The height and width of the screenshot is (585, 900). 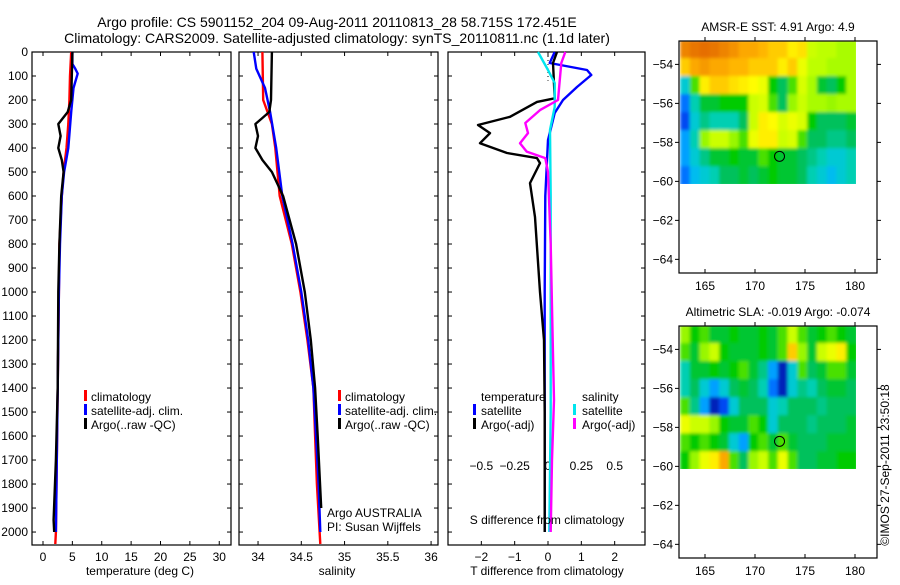 I want to click on x-tick-label: 165, so click(x=705, y=571).